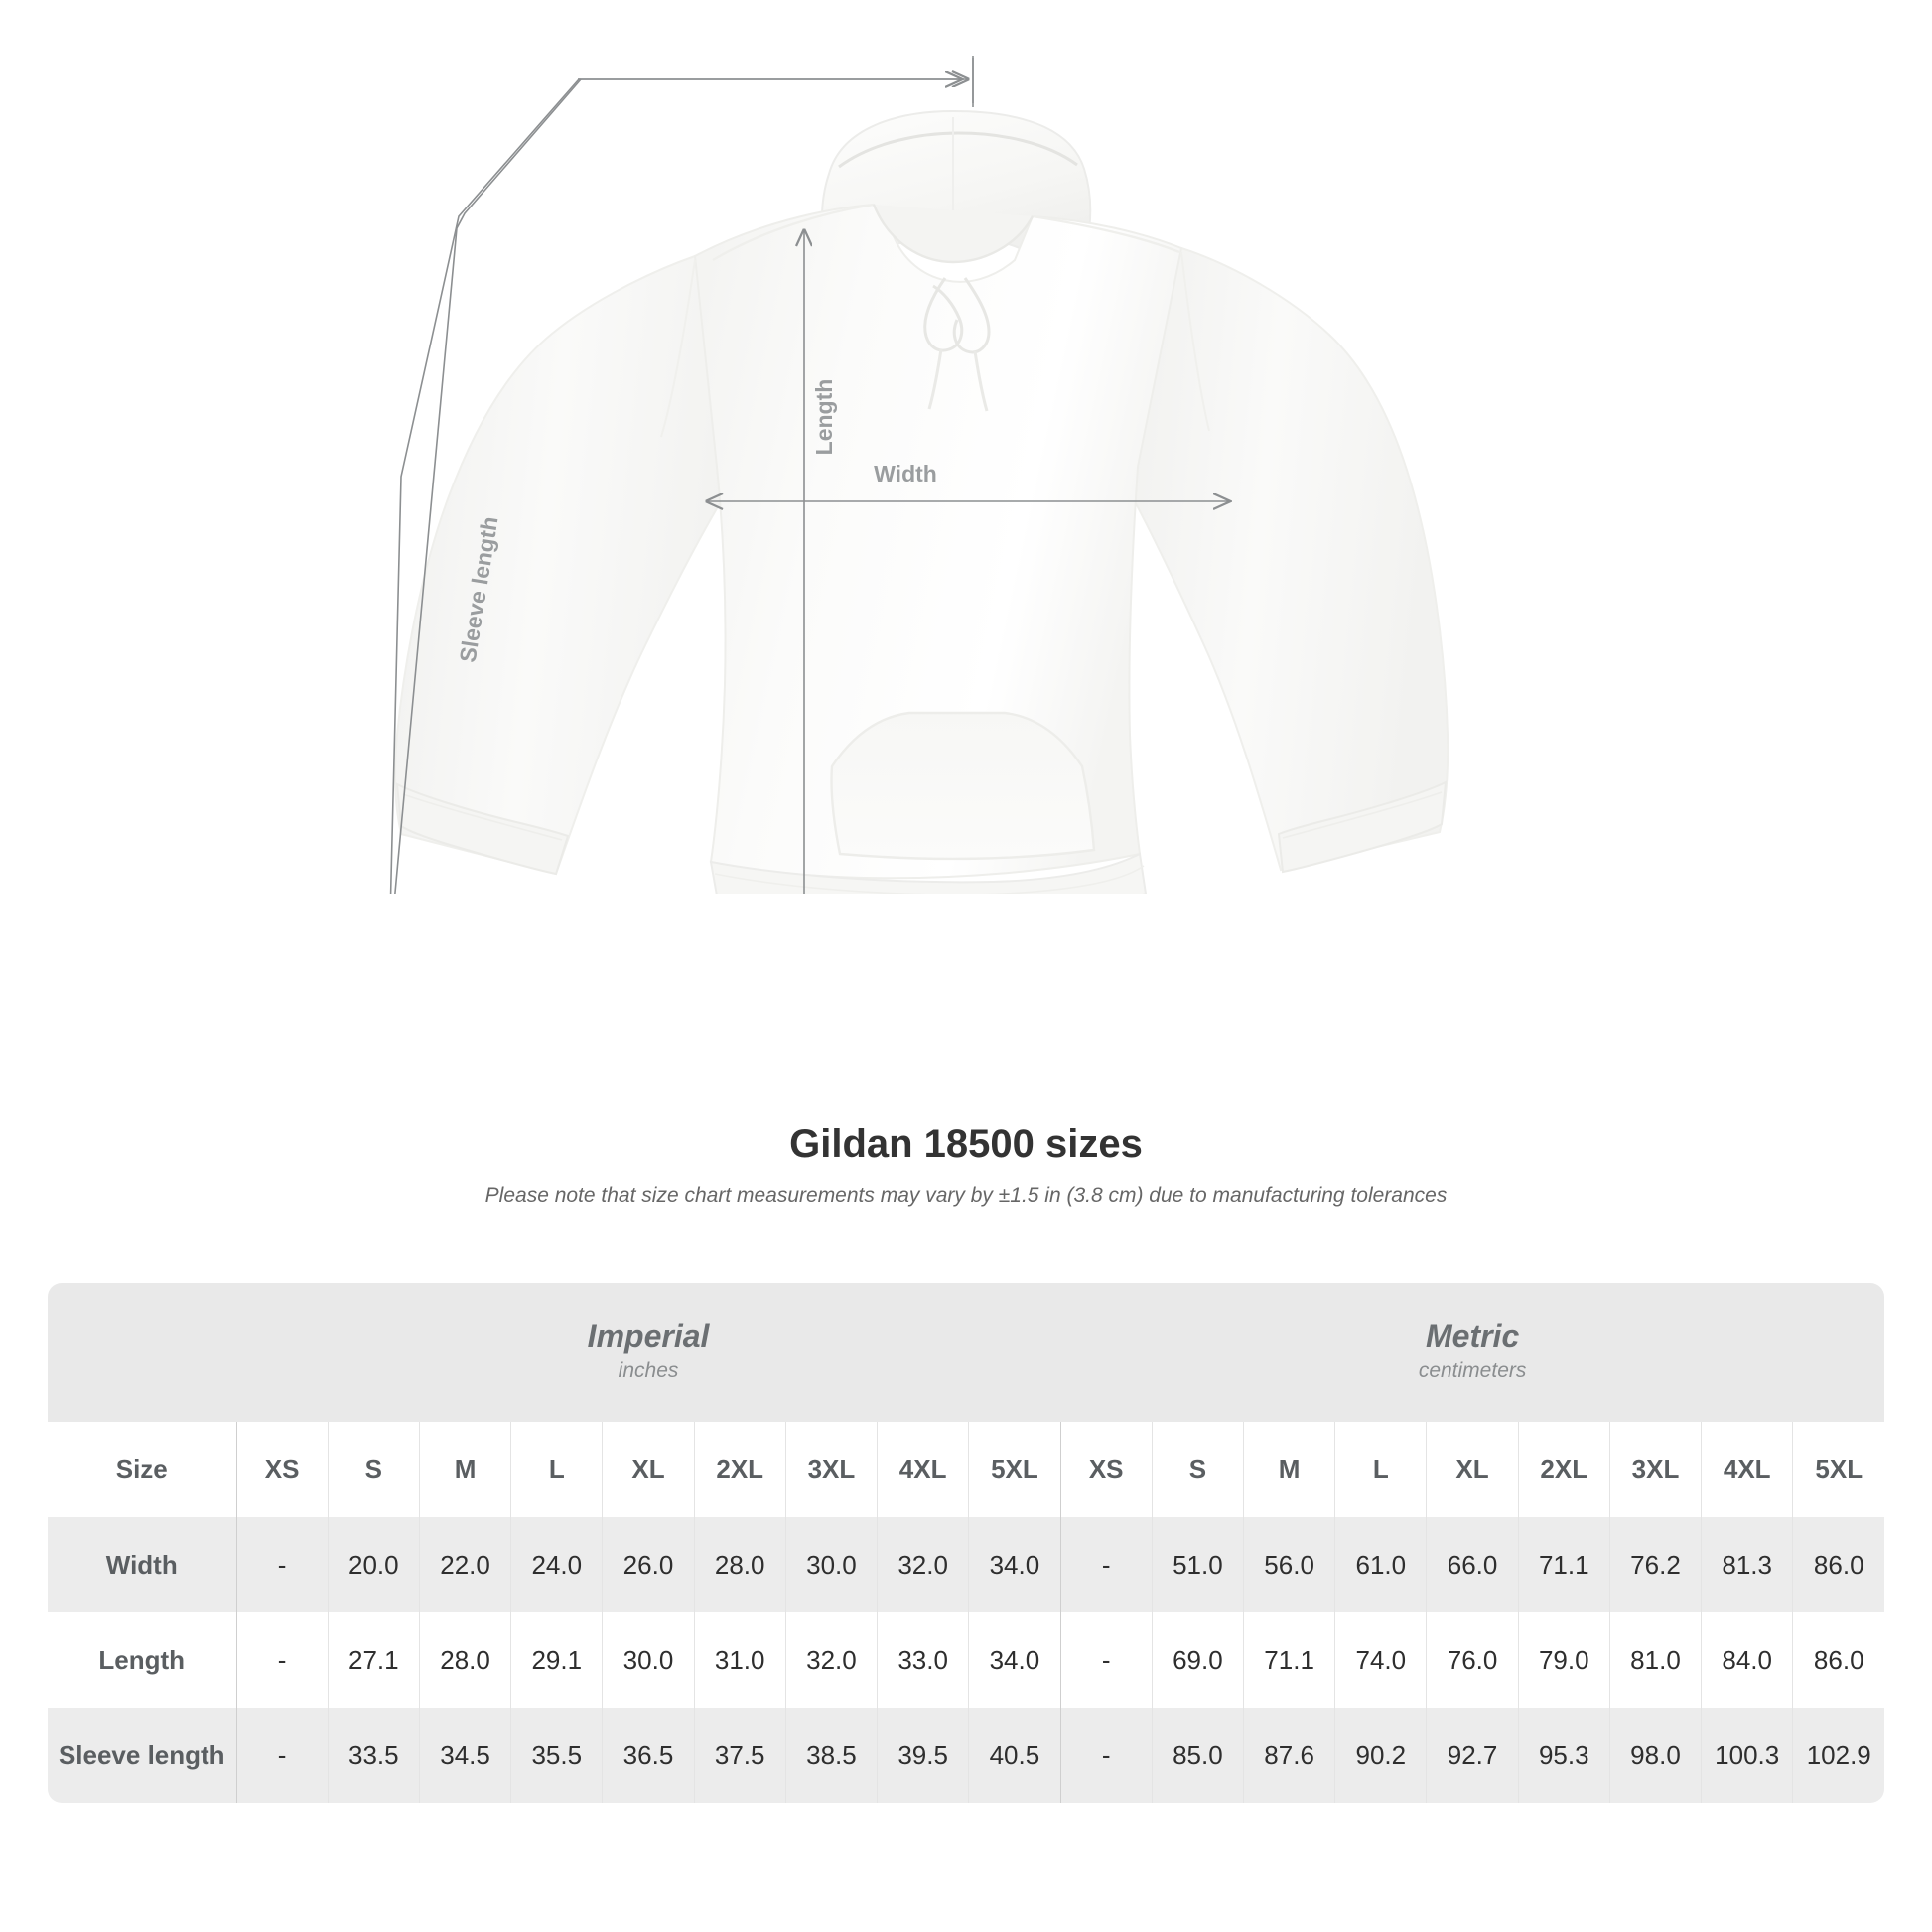 The height and width of the screenshot is (1932, 1932). What do you see at coordinates (1655, 1470) in the screenshot?
I see `size-col-metric-3xl: 3XL` at bounding box center [1655, 1470].